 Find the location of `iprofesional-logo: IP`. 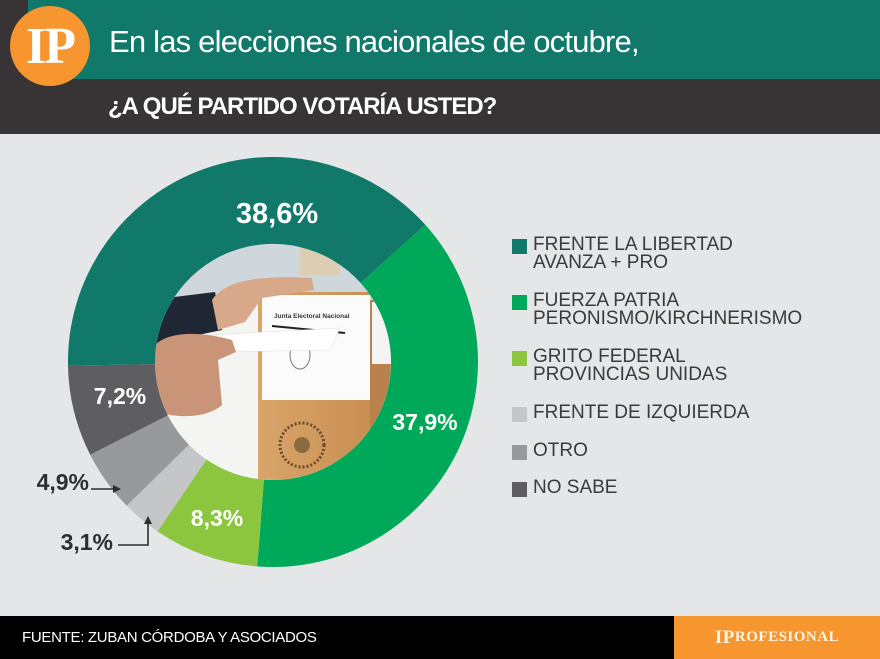

iprofesional-logo: IP is located at coordinates (50, 46).